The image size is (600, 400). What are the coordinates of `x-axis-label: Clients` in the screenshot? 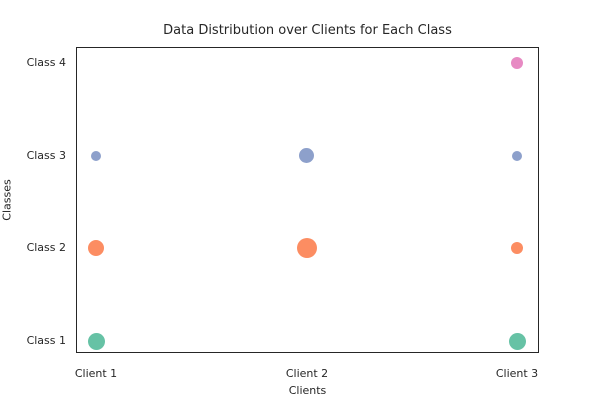 It's located at (307, 390).